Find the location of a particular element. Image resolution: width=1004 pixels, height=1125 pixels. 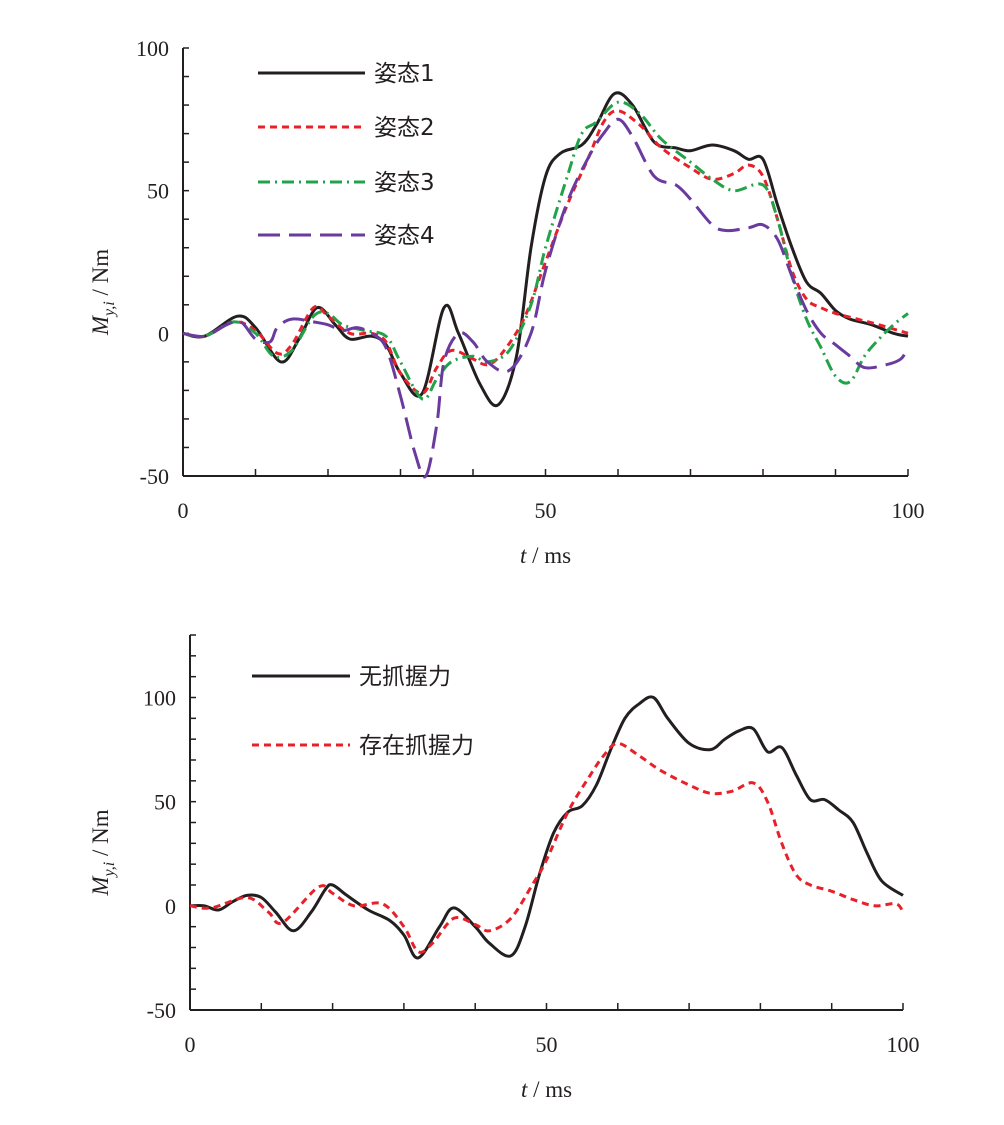

legend-label-4: 姿态4 is located at coordinates (404, 236).